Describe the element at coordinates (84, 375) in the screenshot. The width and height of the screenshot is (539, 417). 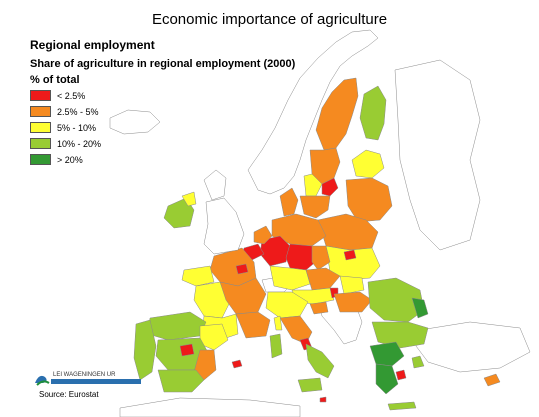
I see `logo-text: LEI WAGENINGEN UR` at that location.